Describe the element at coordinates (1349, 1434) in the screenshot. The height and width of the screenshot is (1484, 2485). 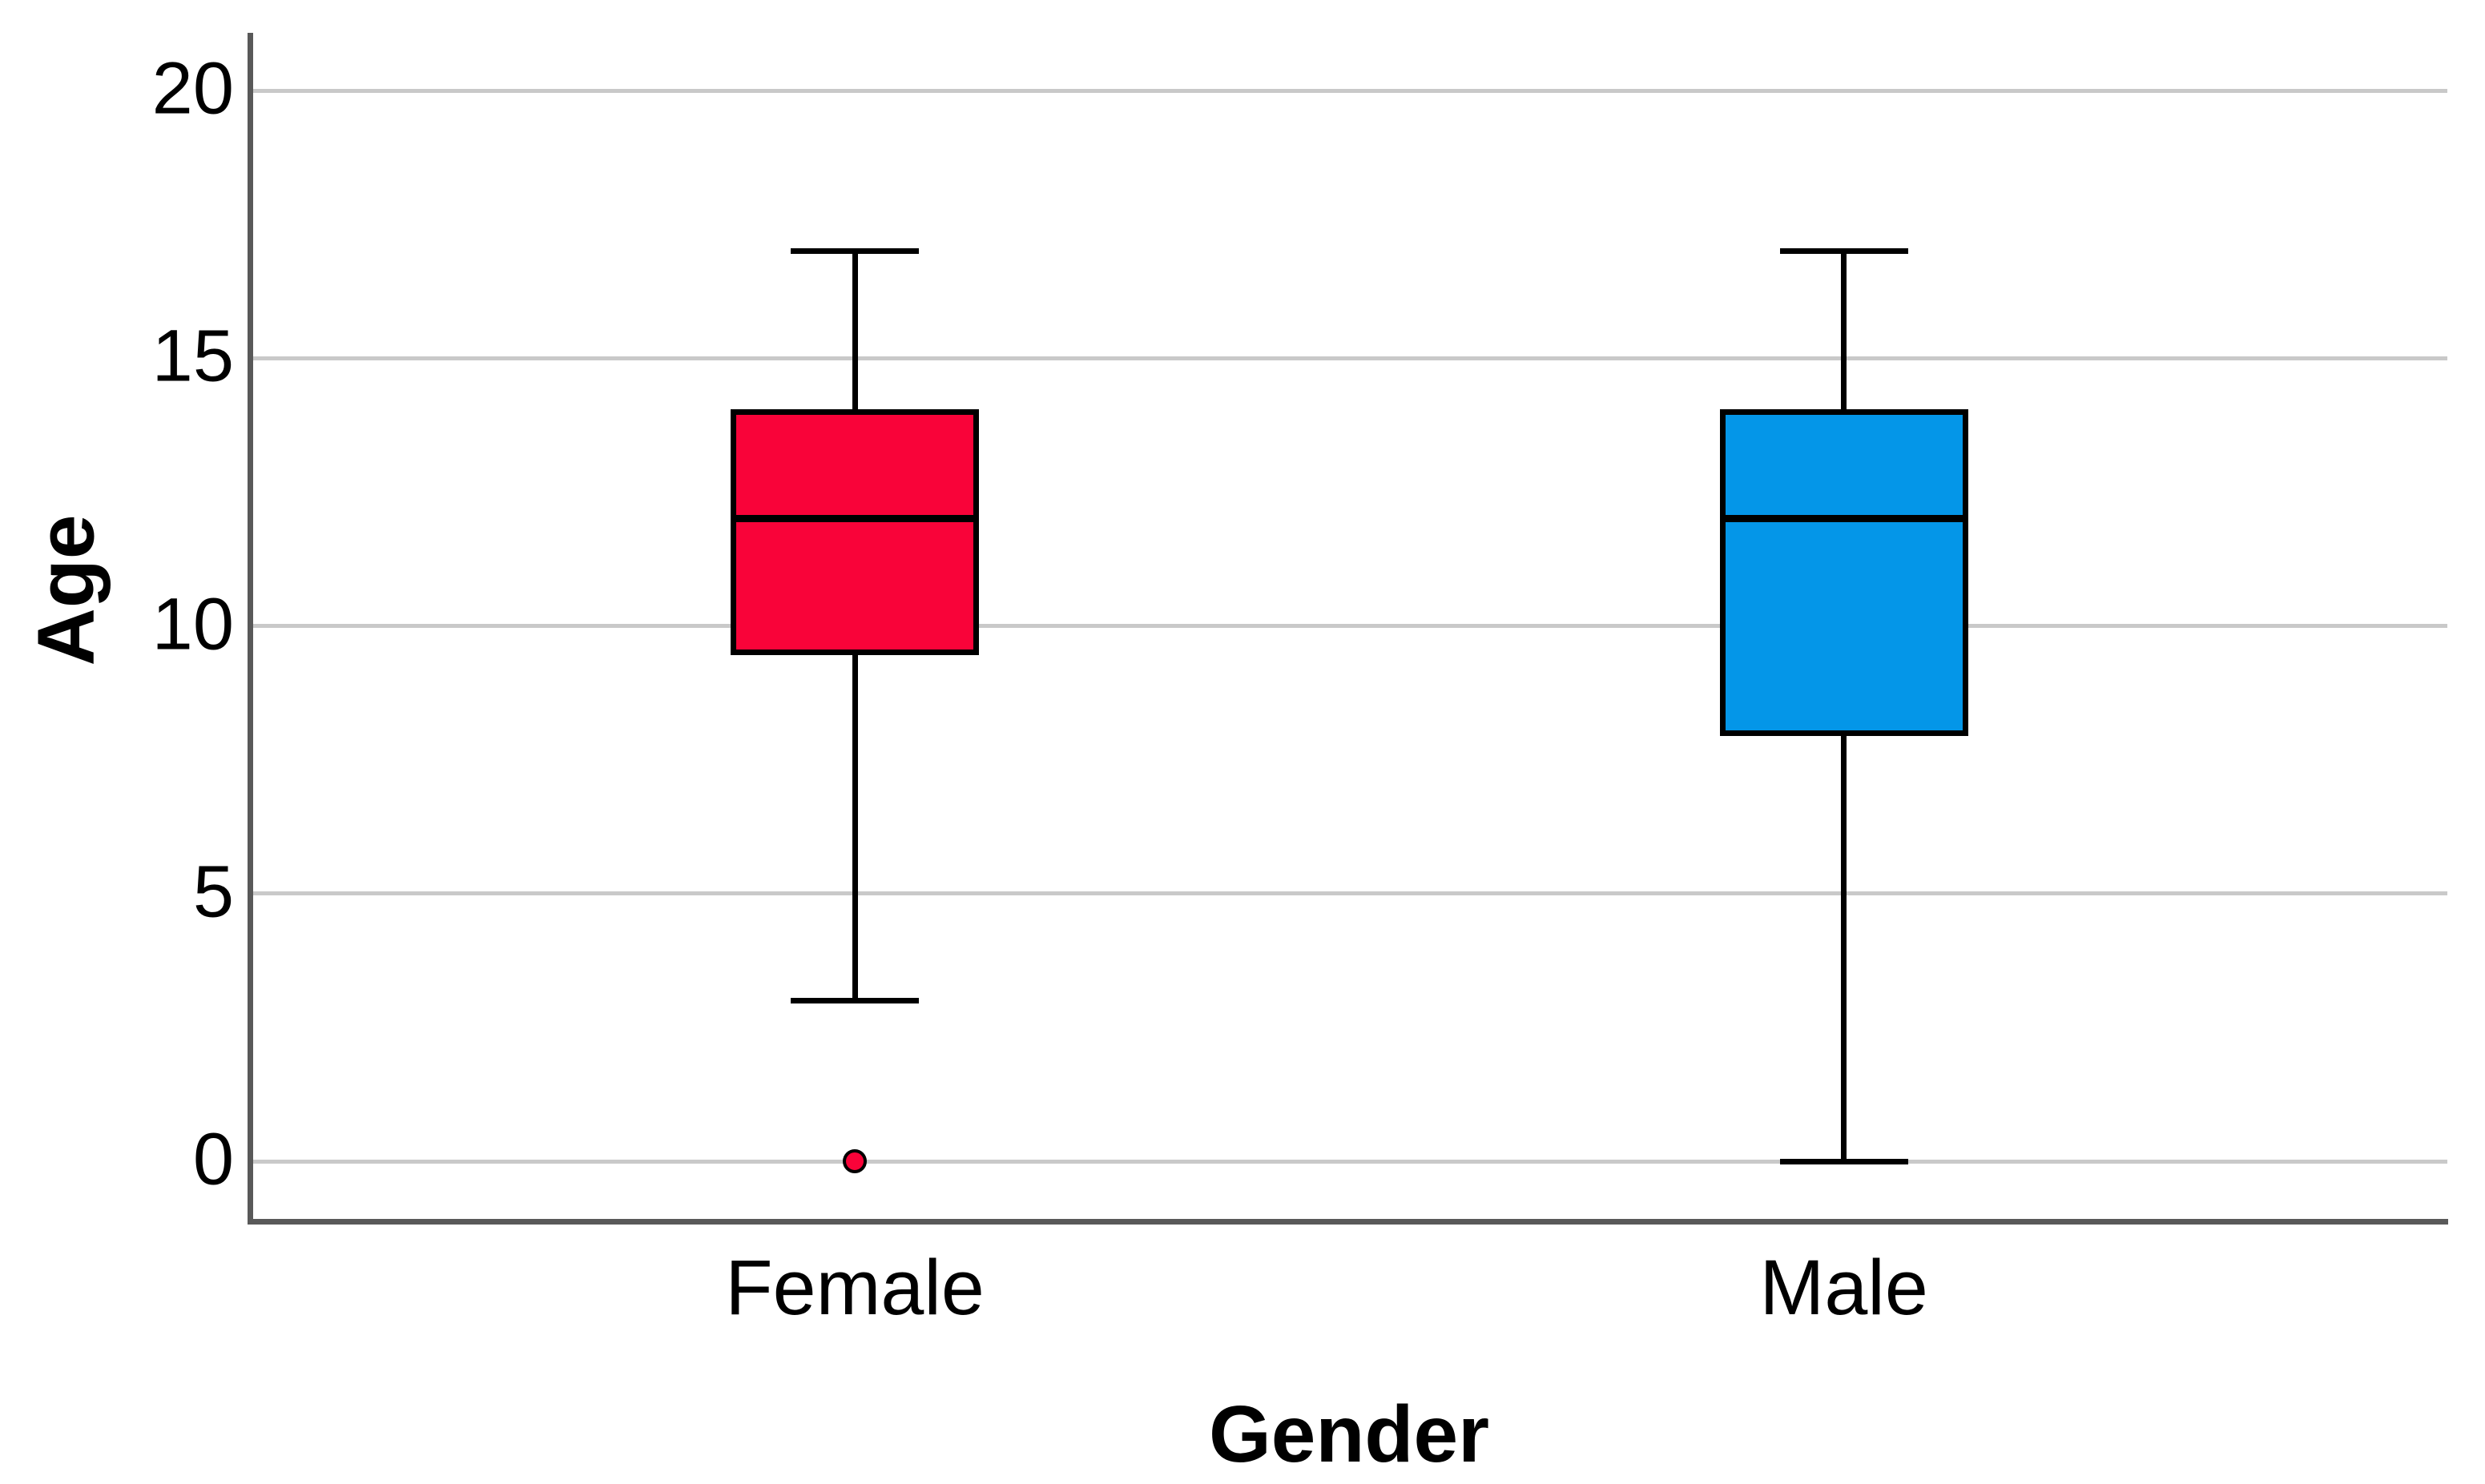
I see `x-axis-title: Gender` at that location.